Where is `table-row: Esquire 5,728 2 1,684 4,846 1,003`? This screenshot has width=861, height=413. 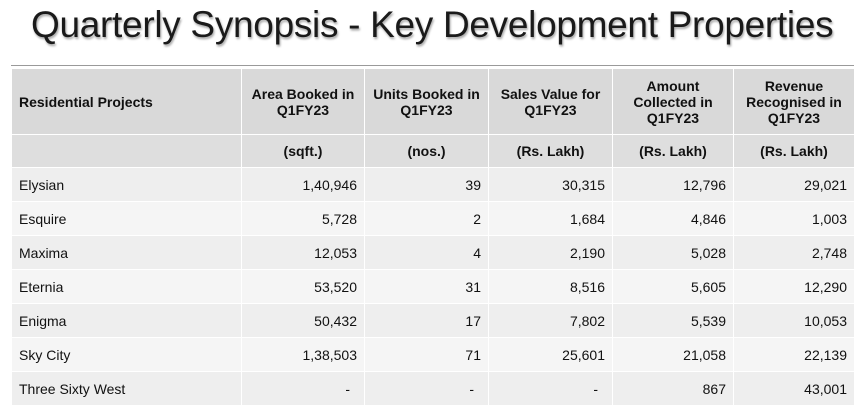
table-row: Esquire 5,728 2 1,684 4,846 1,003 is located at coordinates (433, 218).